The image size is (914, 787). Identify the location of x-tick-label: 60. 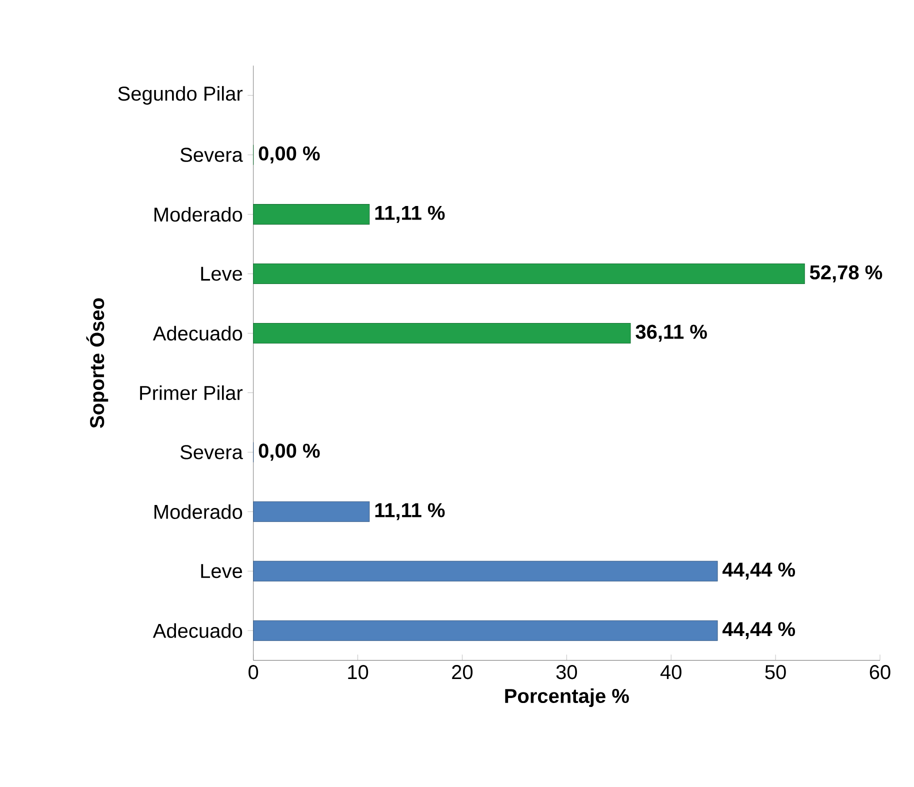
(880, 672).